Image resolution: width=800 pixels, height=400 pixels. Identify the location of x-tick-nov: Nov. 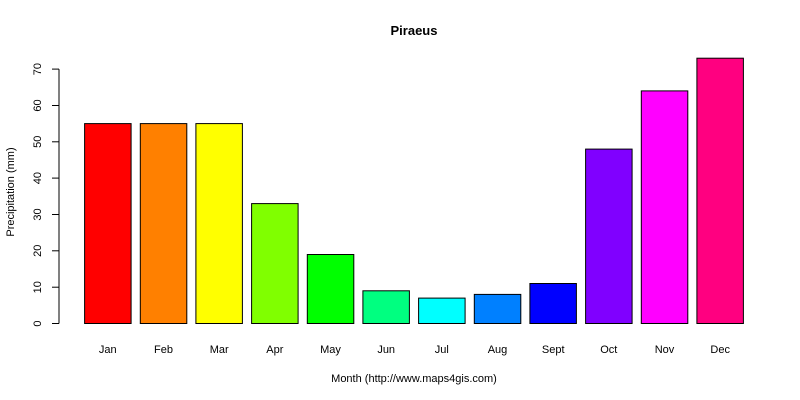
(665, 350).